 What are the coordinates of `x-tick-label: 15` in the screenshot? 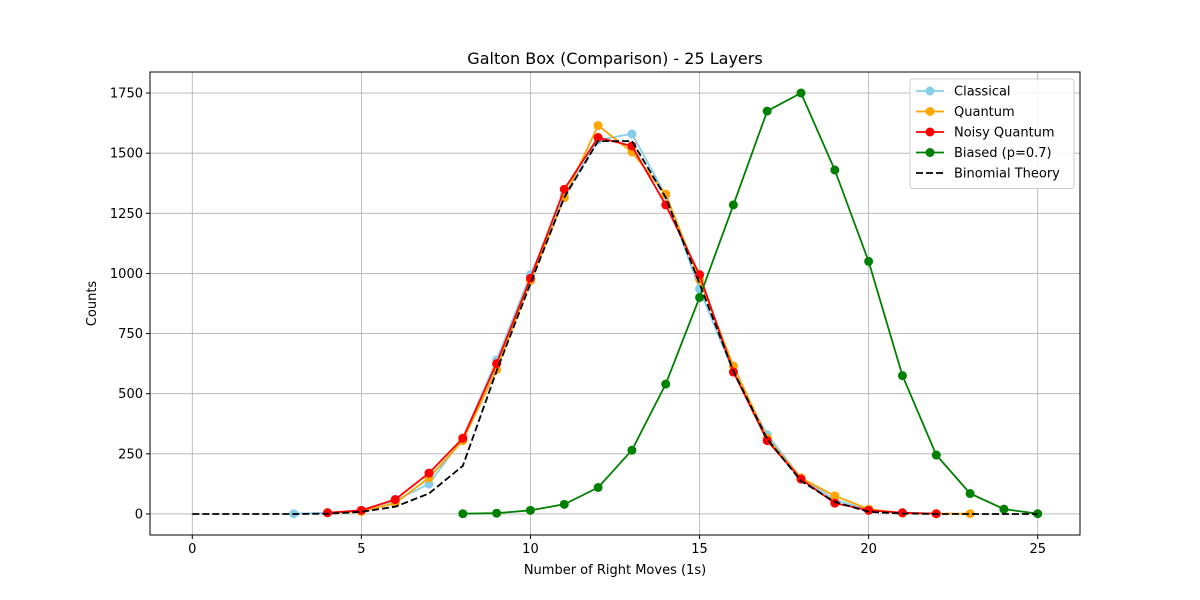 It's located at (699, 549).